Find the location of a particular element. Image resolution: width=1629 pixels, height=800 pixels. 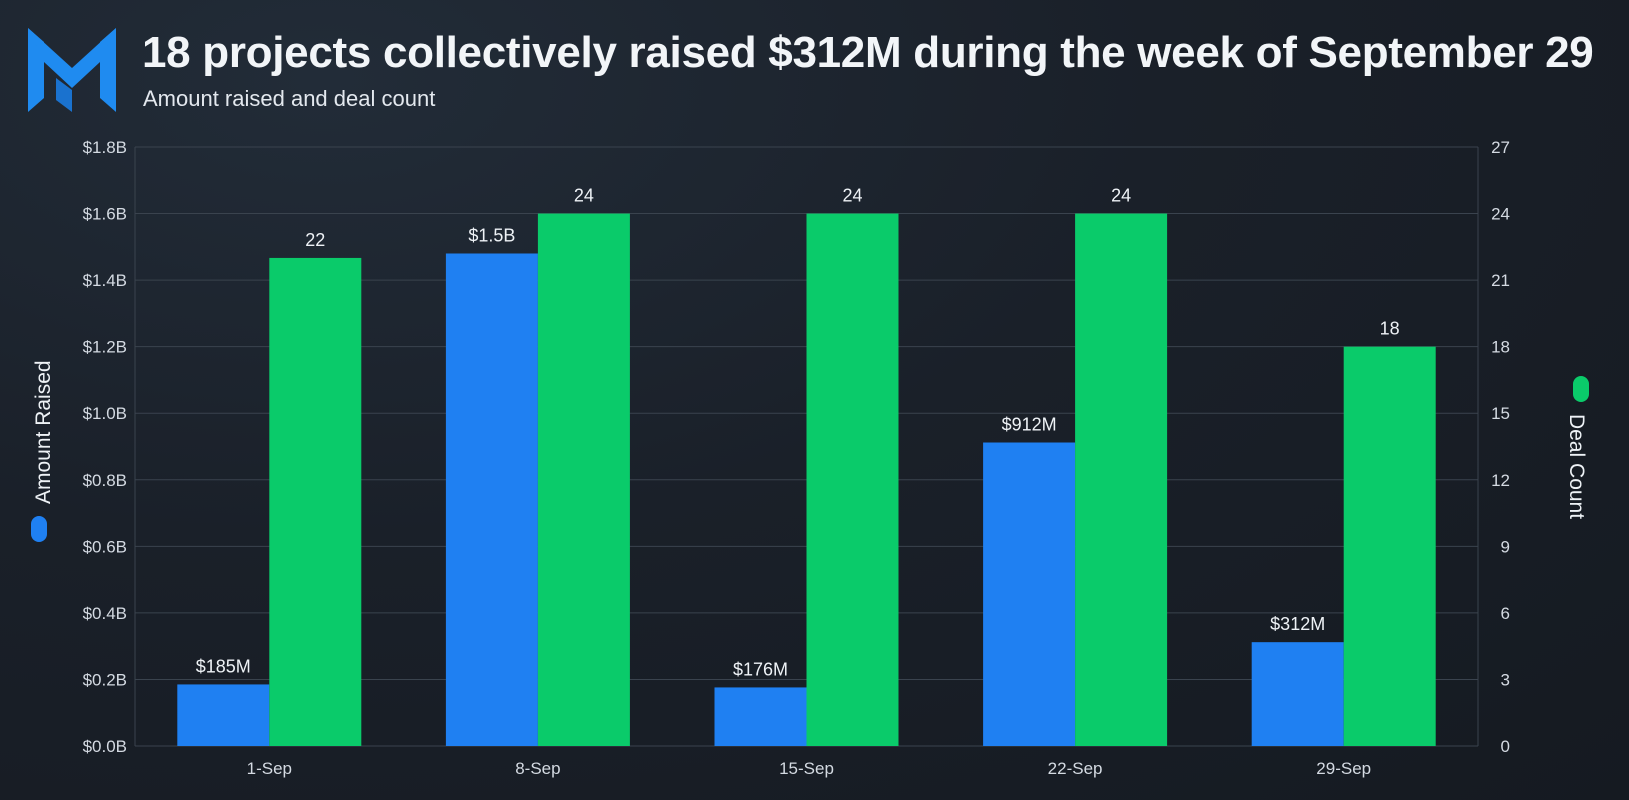

x-axis-tick-label: 8-Sep is located at coordinates (537, 768).